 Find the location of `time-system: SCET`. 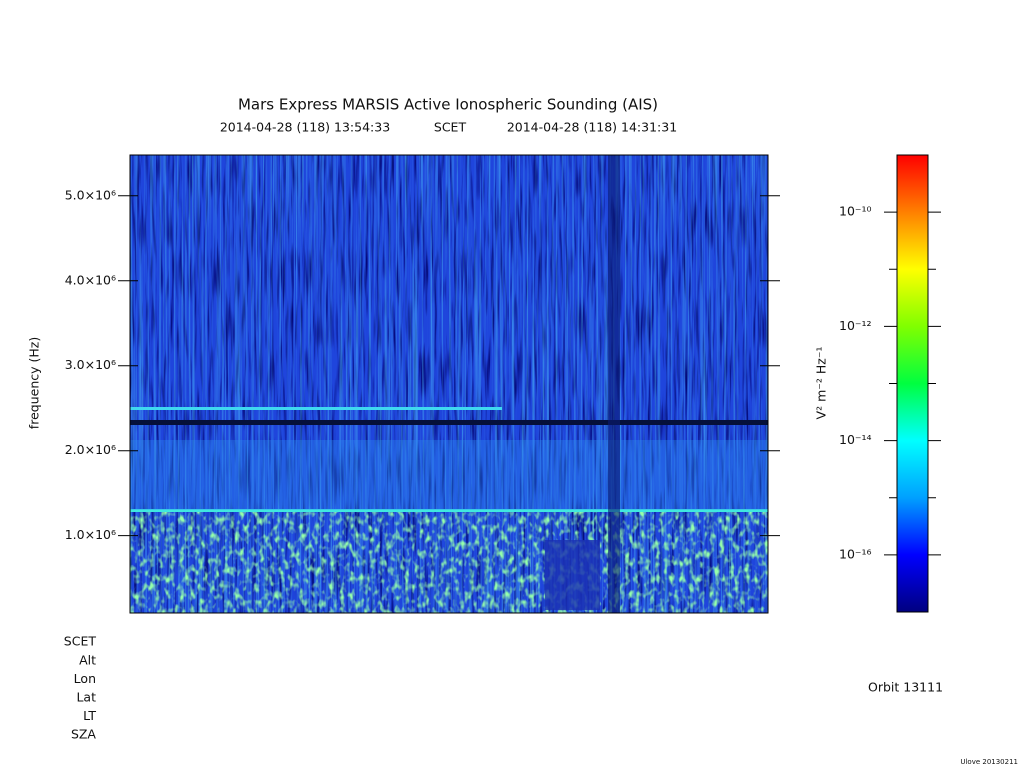

time-system: SCET is located at coordinates (450, 127).